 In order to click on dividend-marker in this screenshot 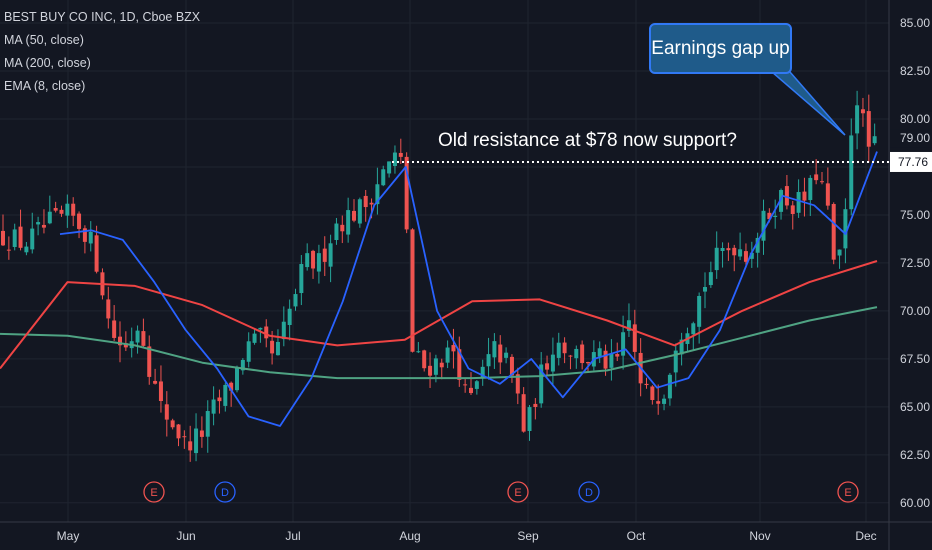, I will do `click(225, 492)`.